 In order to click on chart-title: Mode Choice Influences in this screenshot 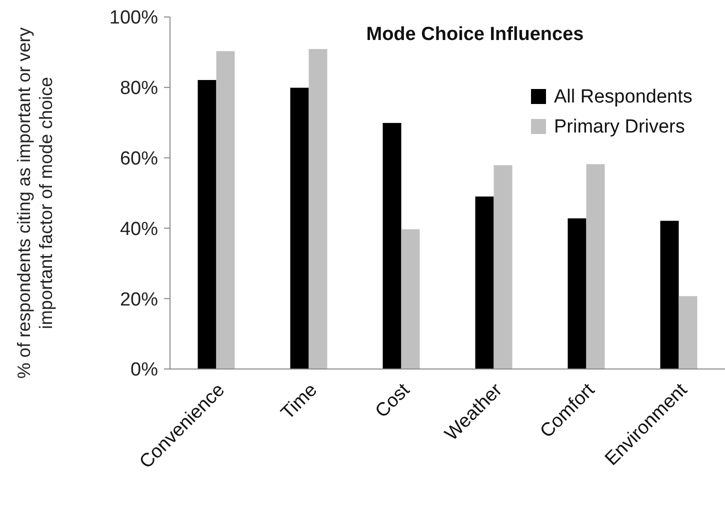, I will do `click(475, 34)`.